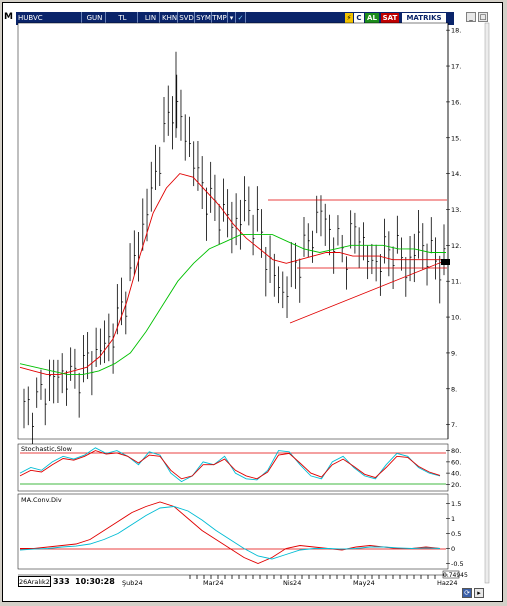 The image size is (507, 606). What do you see at coordinates (487, 303) in the screenshot?
I see `vertical-scrollbar` at bounding box center [487, 303].